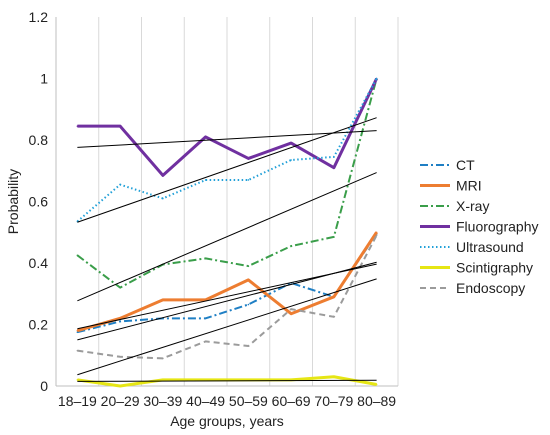 The image size is (550, 435). What do you see at coordinates (162, 401) in the screenshot?
I see `x-tick-label: 30–39` at bounding box center [162, 401].